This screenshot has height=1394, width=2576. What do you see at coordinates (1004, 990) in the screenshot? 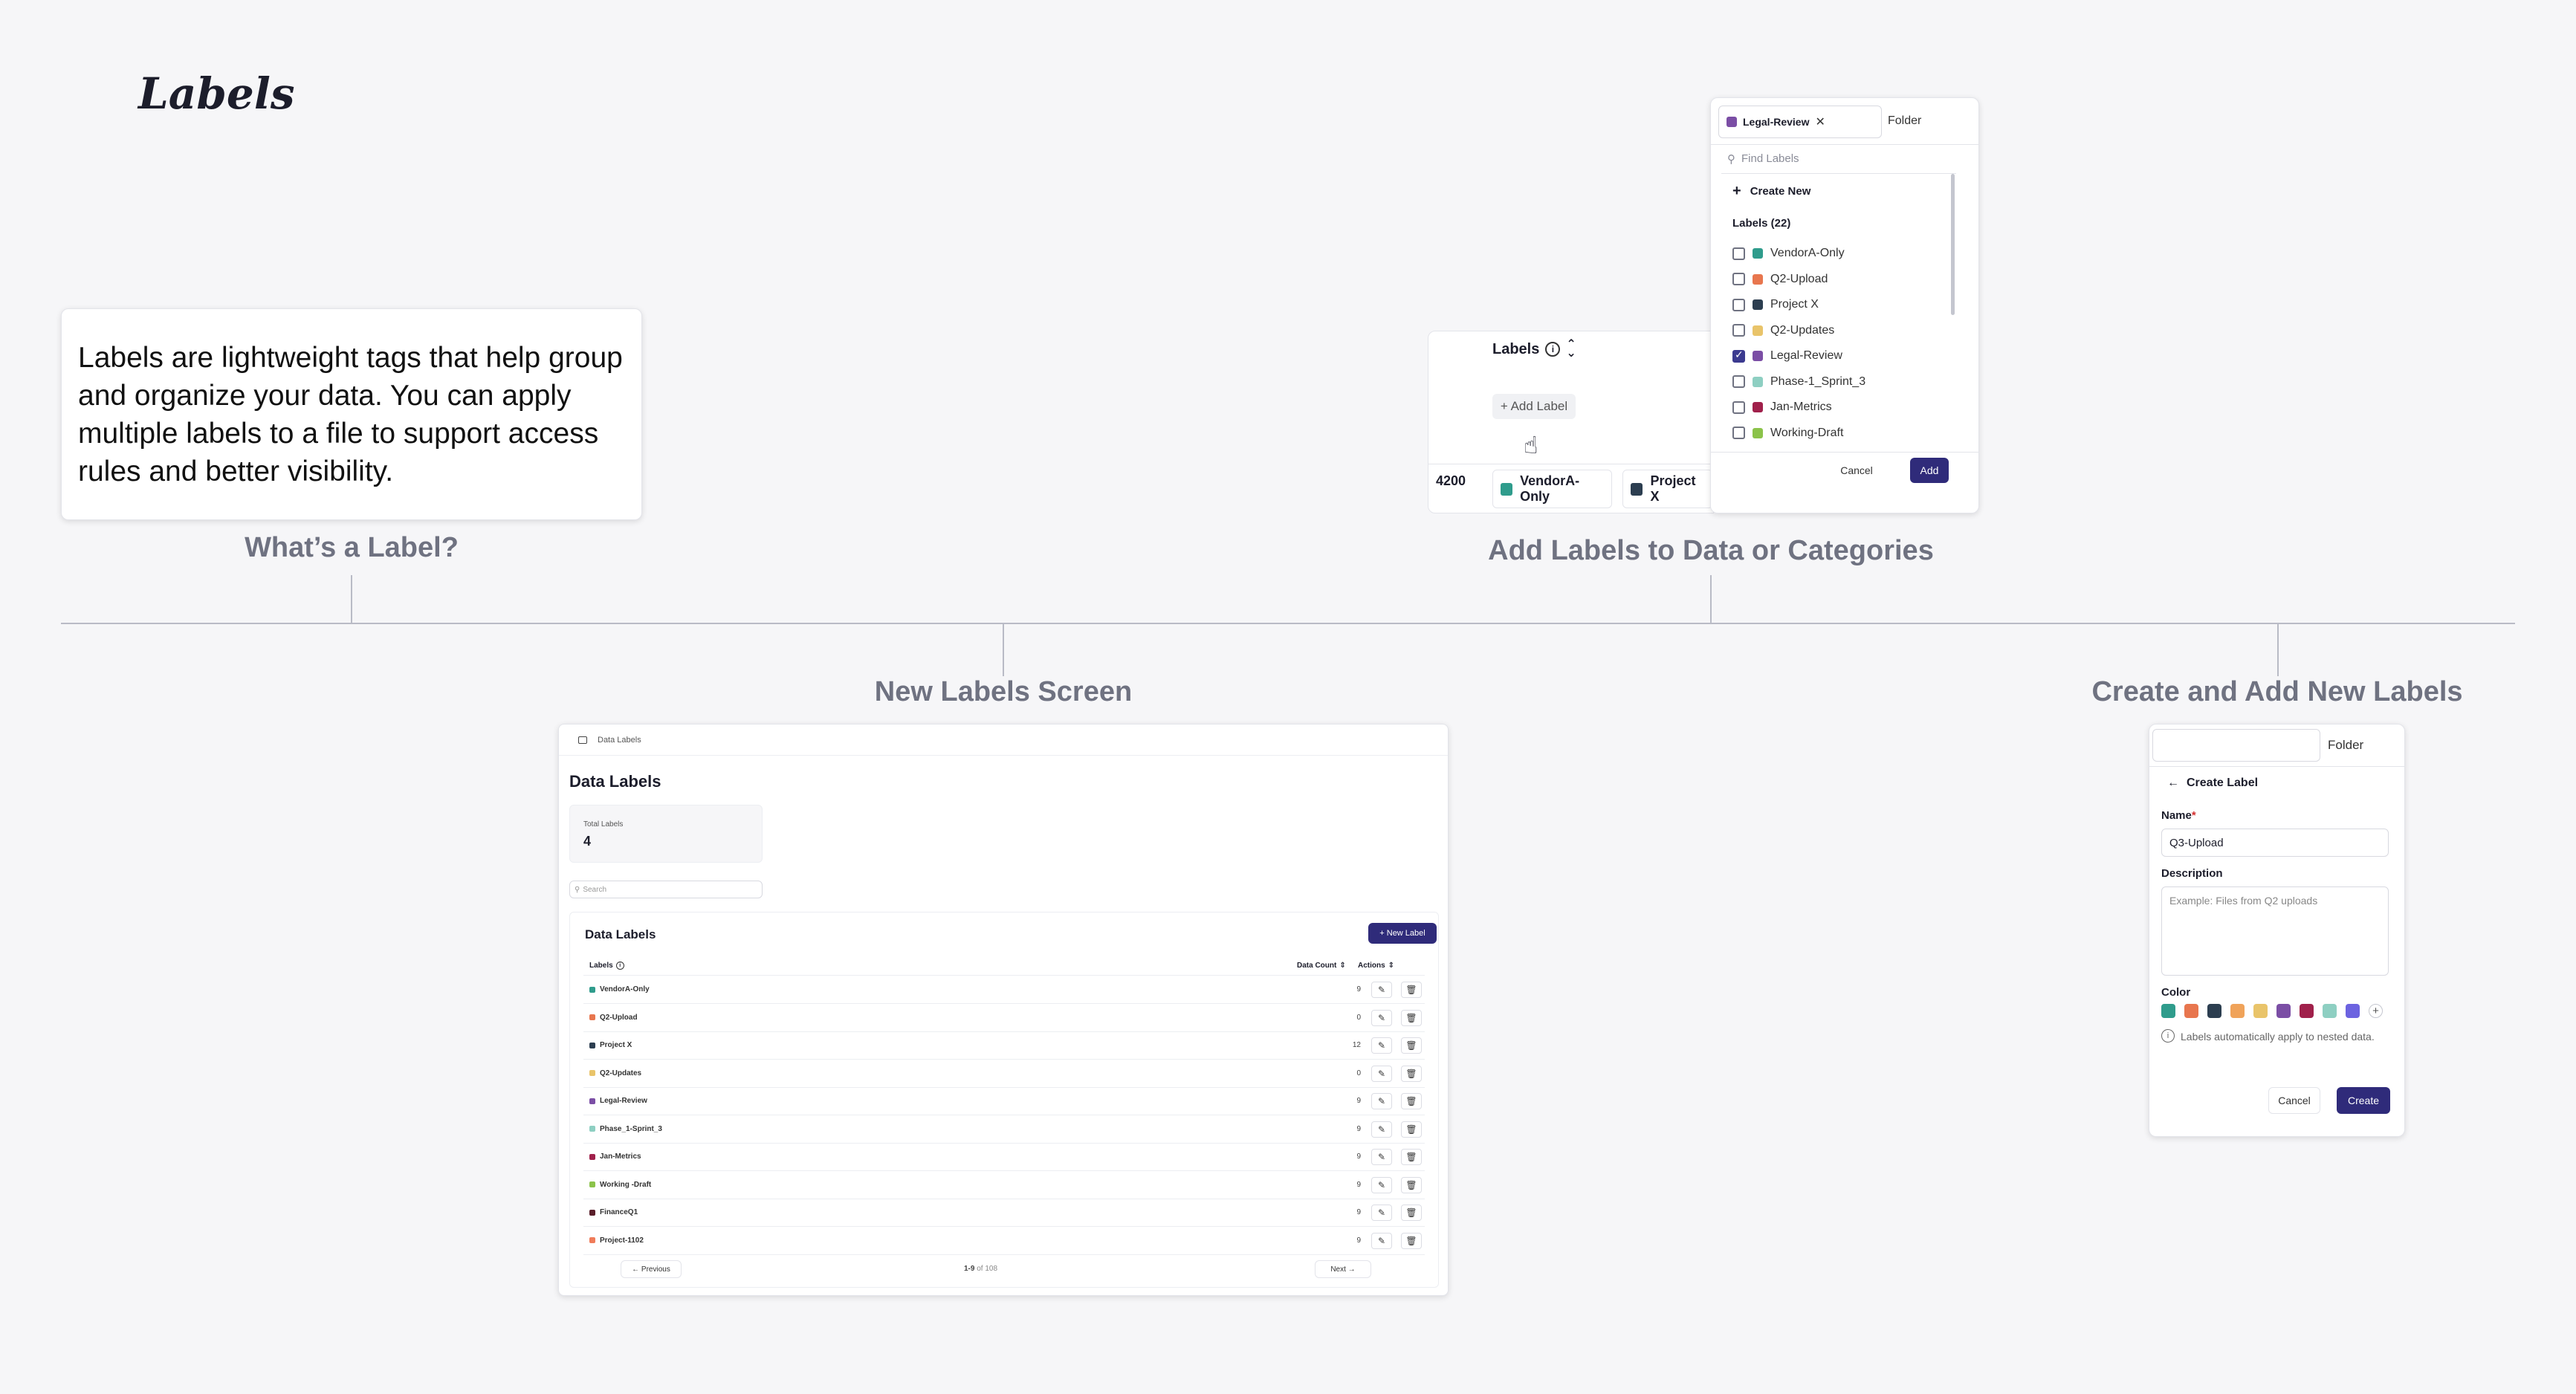
I see `table-row: VendorA-Only 9 ✎ 🗑` at bounding box center [1004, 990].